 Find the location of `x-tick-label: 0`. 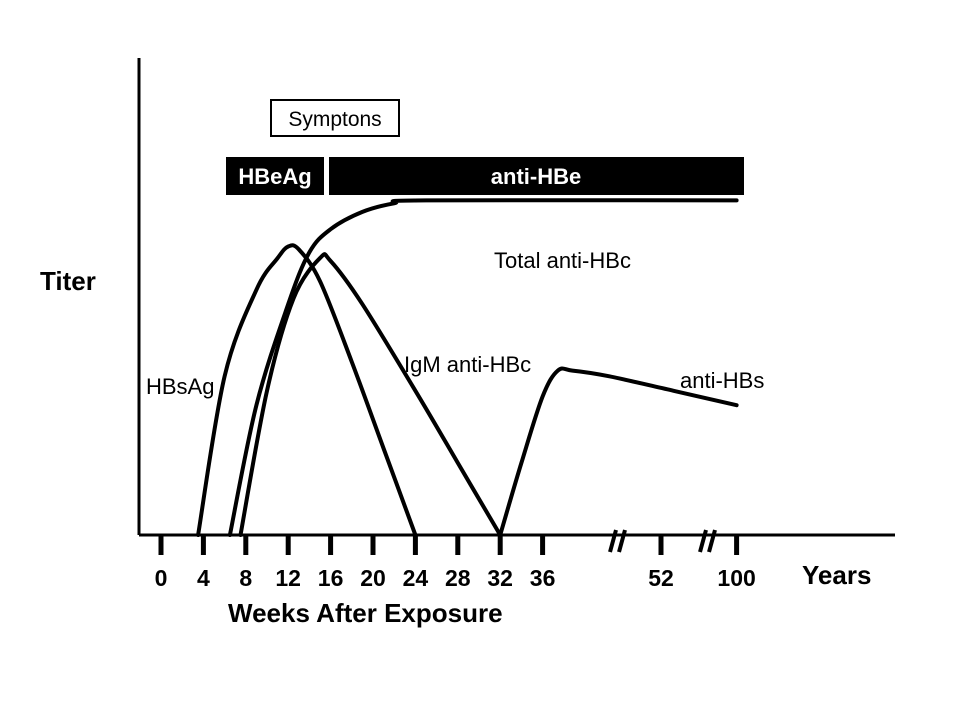

x-tick-label: 0 is located at coordinates (161, 578).